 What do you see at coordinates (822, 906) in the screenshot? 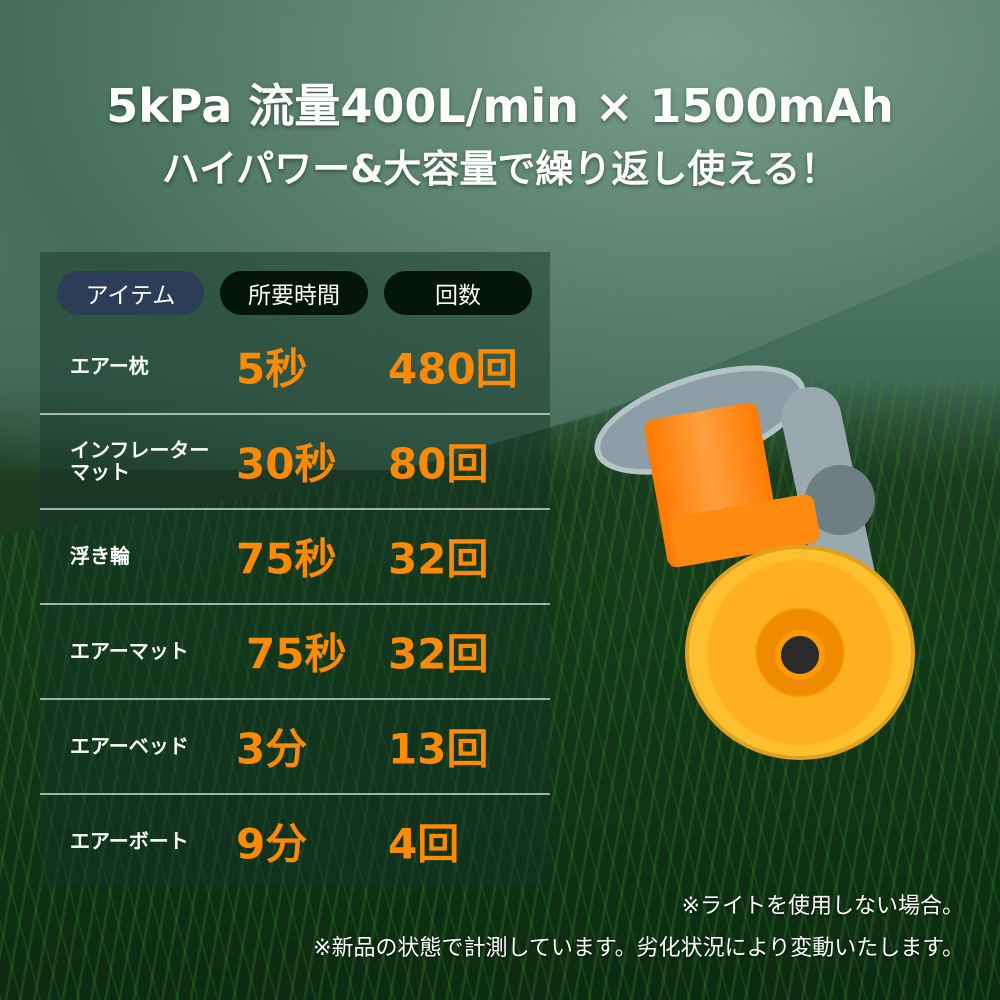
I see `footnote-light: ※ライトを使用しない場合。` at bounding box center [822, 906].